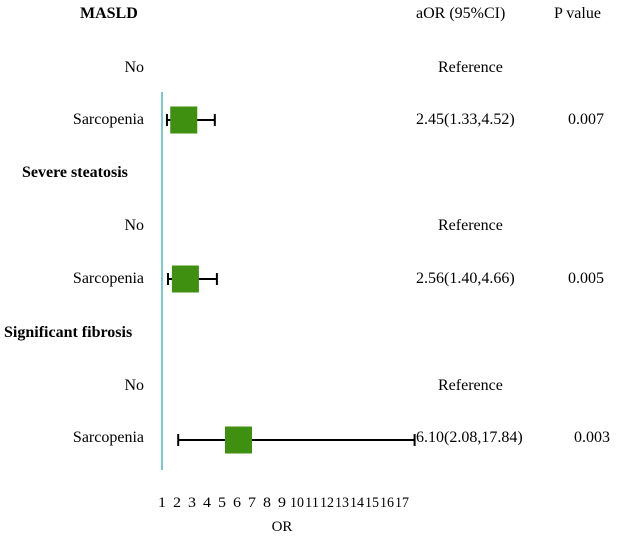  What do you see at coordinates (465, 278) in the screenshot?
I see `aor-value: 2.56(1.40,4.66)` at bounding box center [465, 278].